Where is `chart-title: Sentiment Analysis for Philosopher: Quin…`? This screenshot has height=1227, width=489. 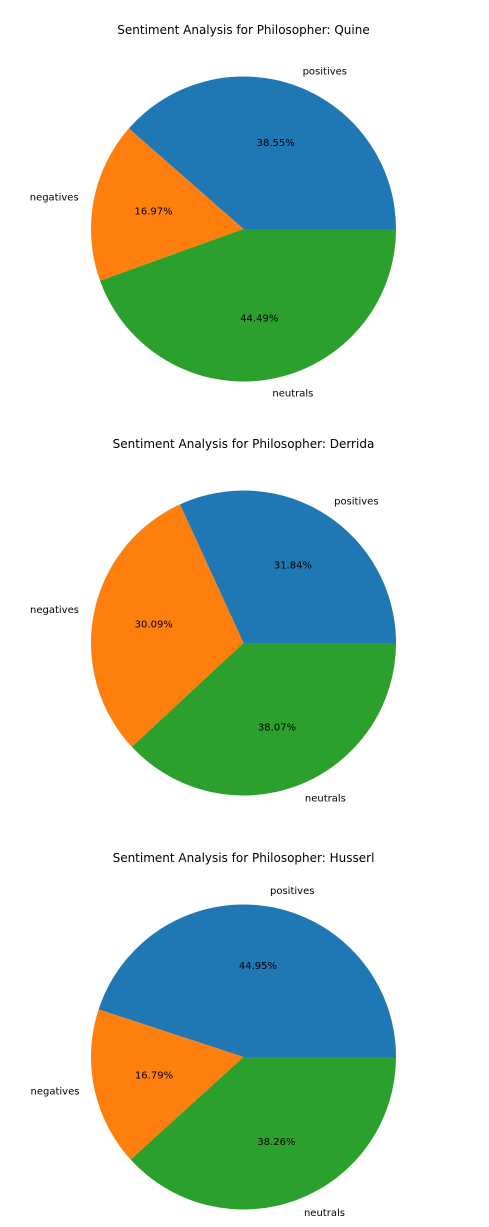 chart-title: Sentiment Analysis for Philosopher: Quin… is located at coordinates (243, 30).